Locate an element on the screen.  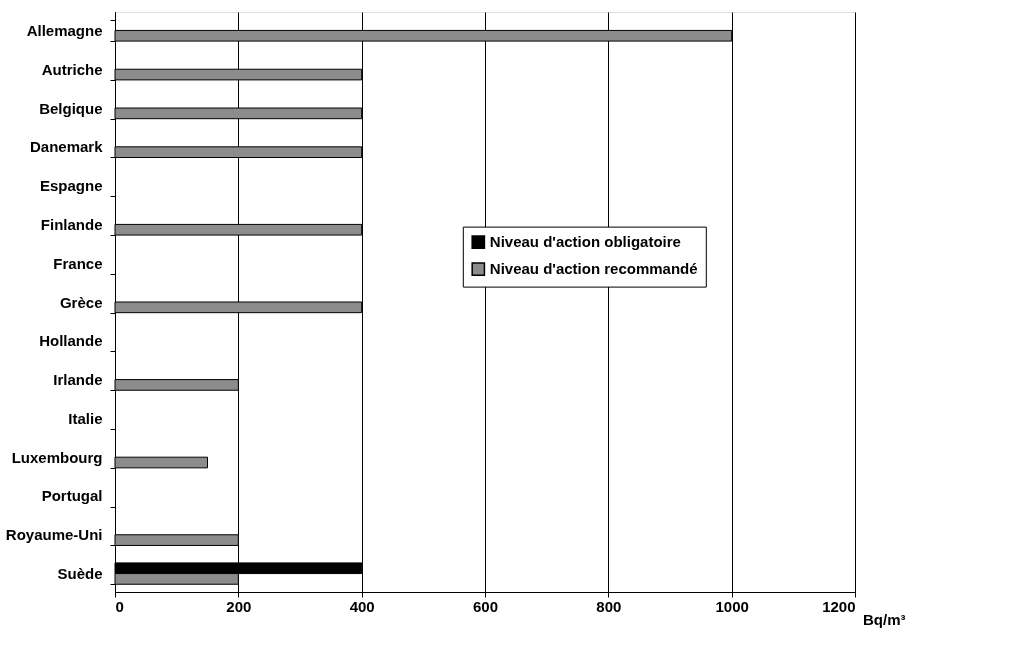
x-tick-label: 400 is located at coordinates (362, 606).